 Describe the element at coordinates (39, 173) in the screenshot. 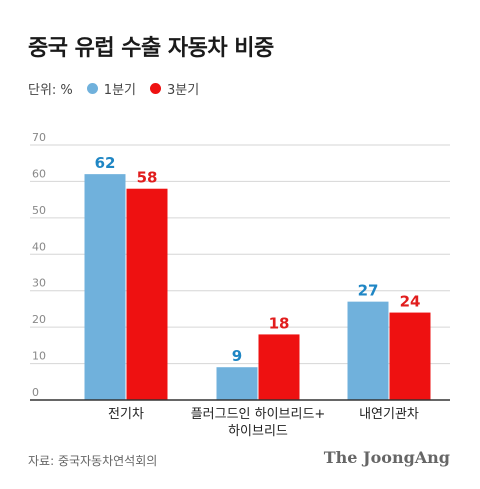

I see `y-tick-label: 60` at that location.